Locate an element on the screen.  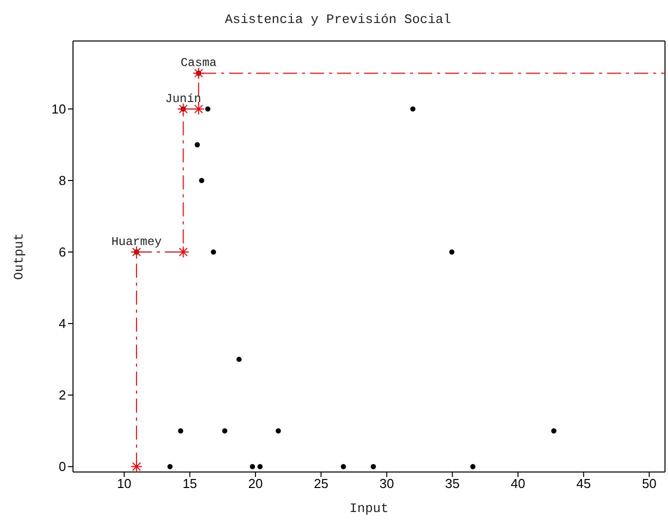
y-tick-label: 0 is located at coordinates (62, 466).